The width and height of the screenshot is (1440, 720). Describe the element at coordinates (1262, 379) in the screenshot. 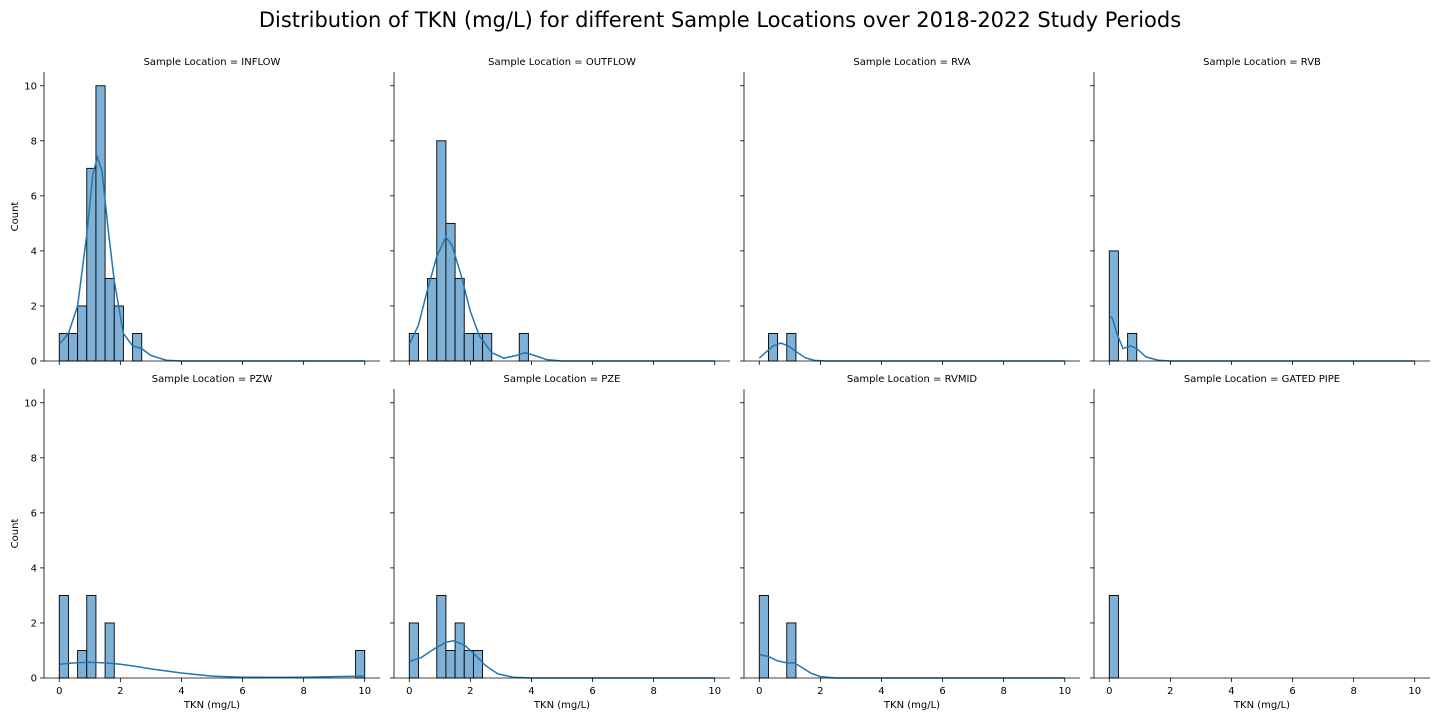

I see `panel-title: Sample Location = GATED PIPE` at that location.